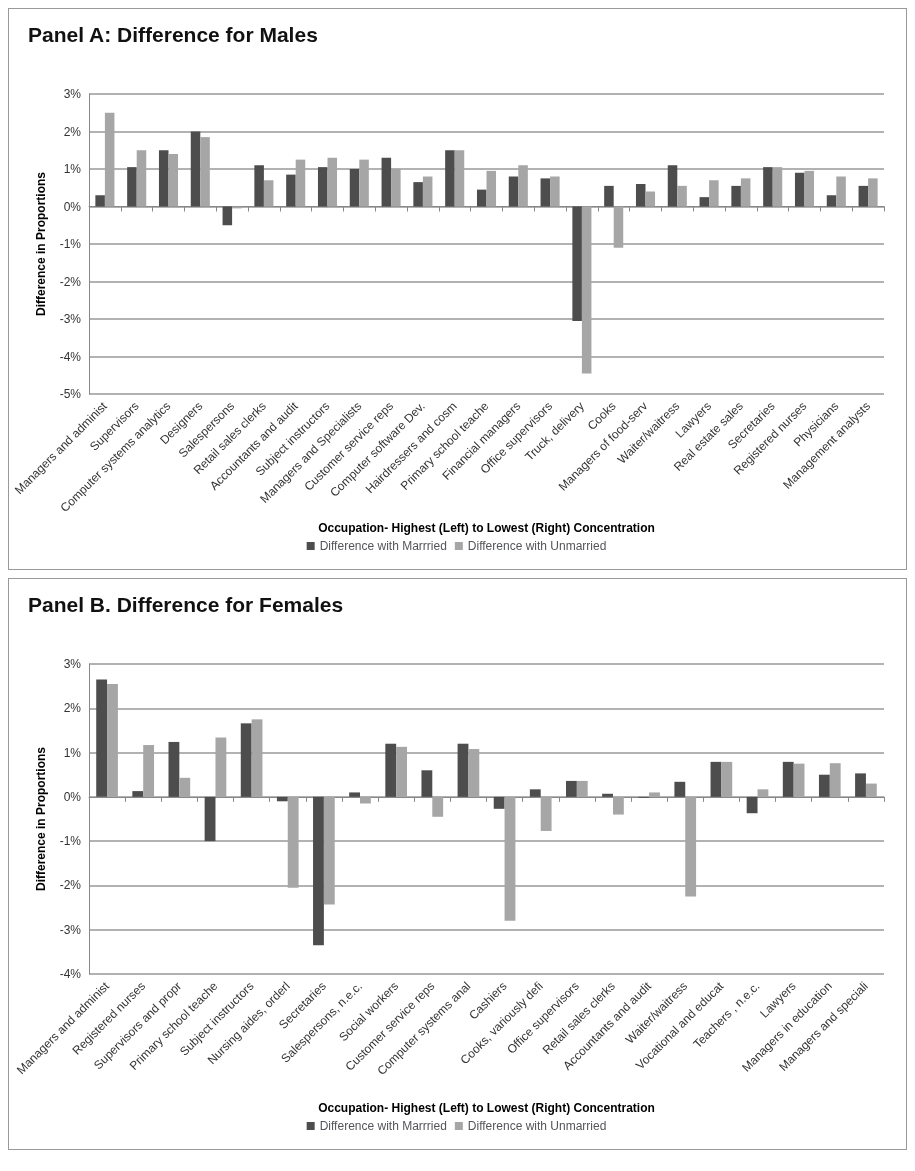  I want to click on x-axis-title: Occupation- Highest (Left) to Lowest (Right) Concentration, so click(486, 1108).